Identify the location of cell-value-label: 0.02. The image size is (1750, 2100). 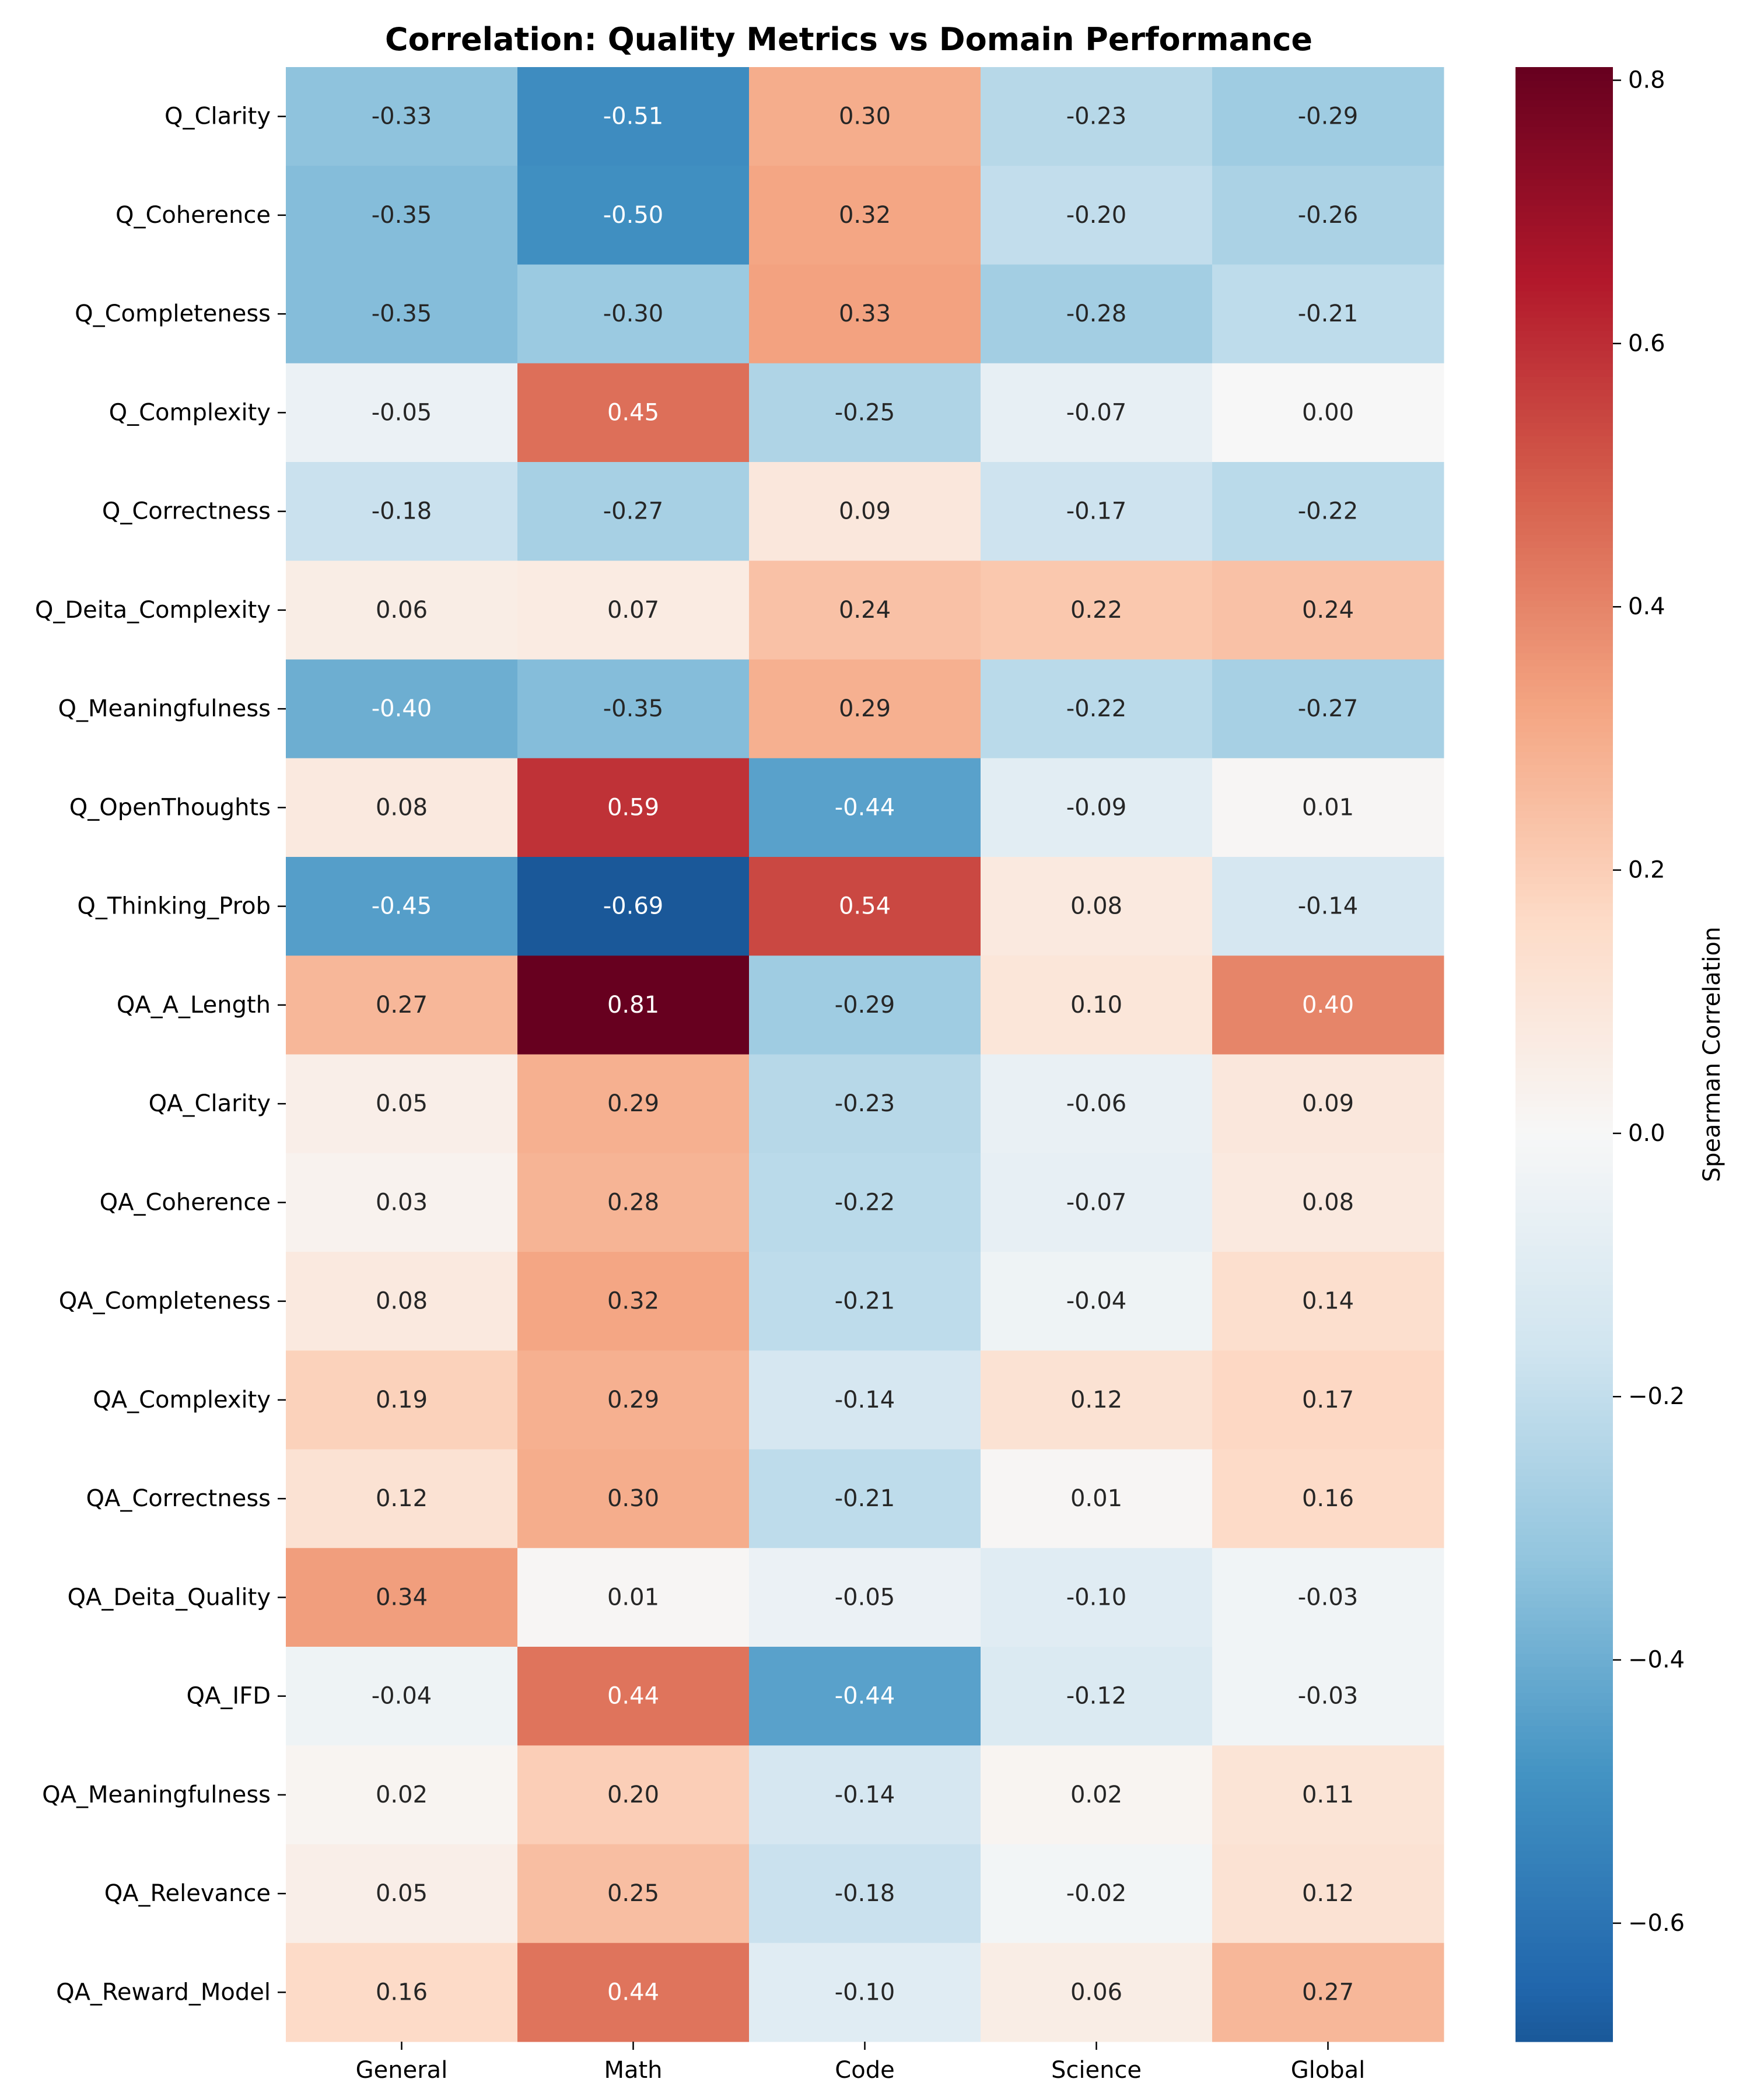
(1096, 1795).